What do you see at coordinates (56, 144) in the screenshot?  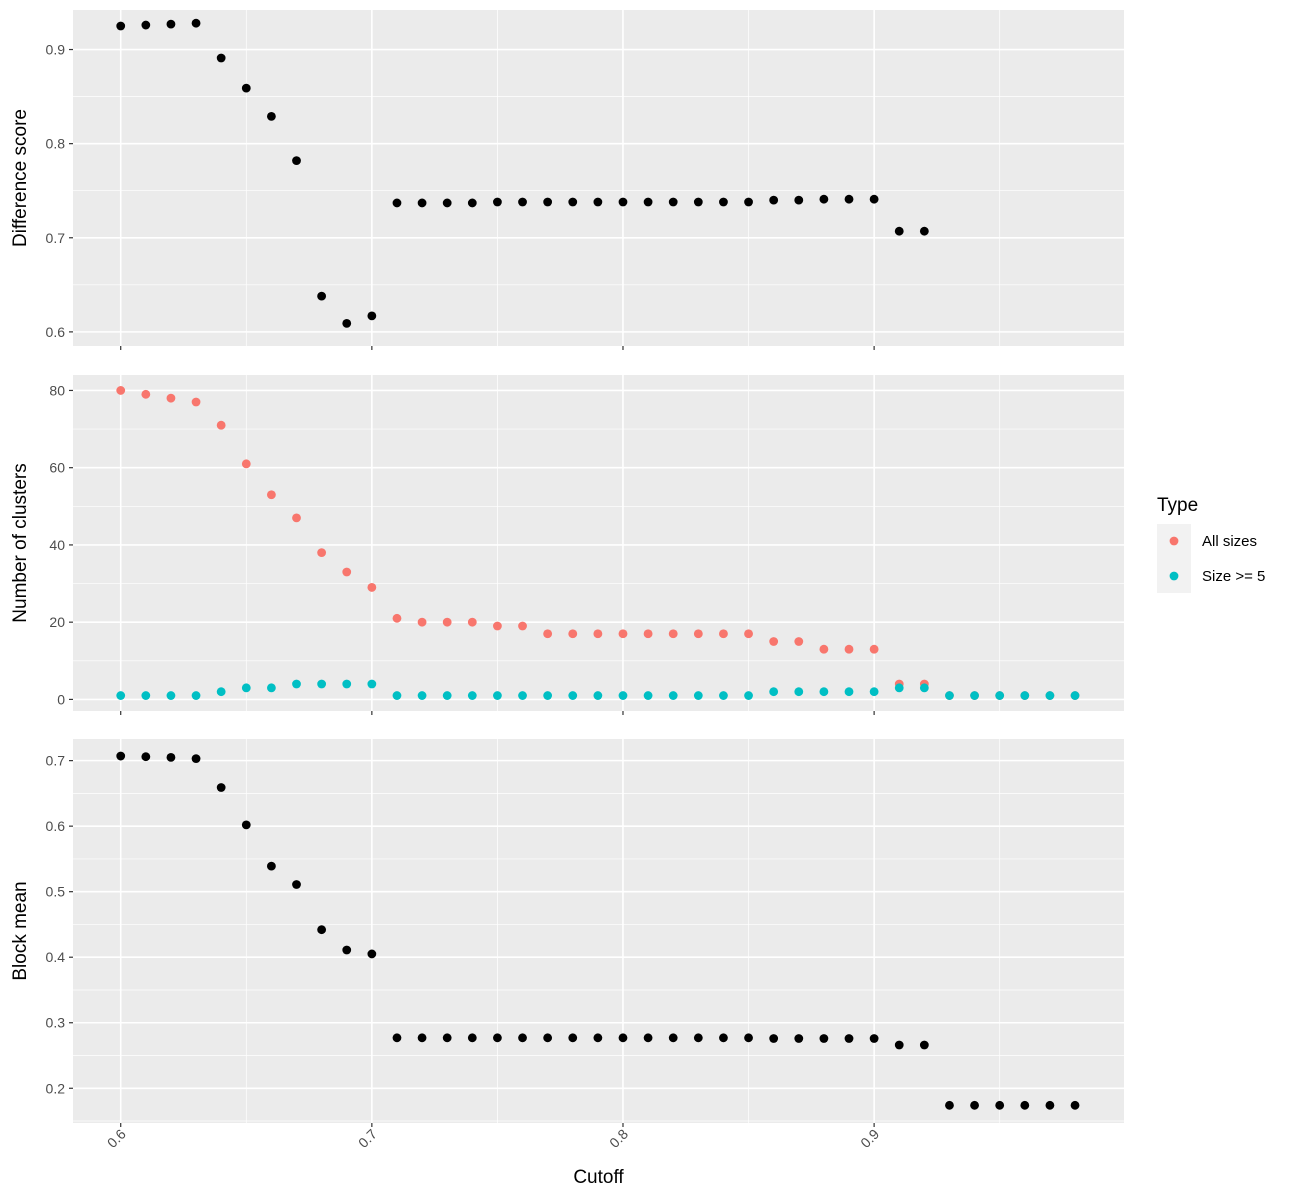 I see `y-tick-label: 0.8` at bounding box center [56, 144].